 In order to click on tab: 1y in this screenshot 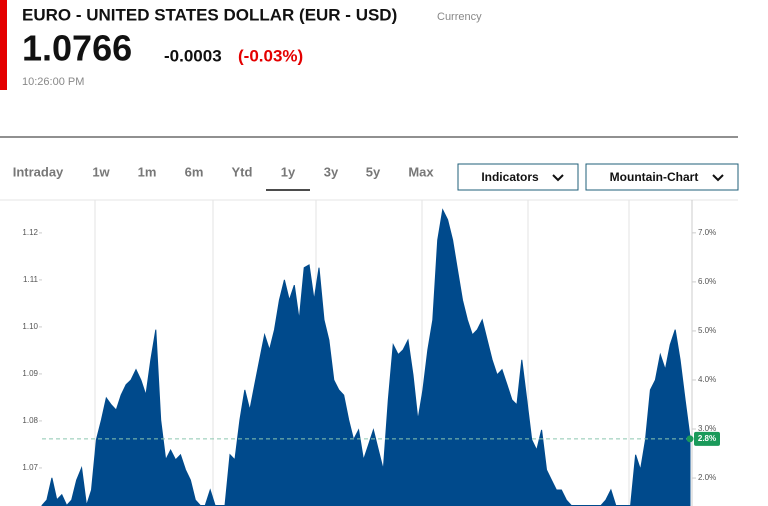, I will do `click(288, 171)`.